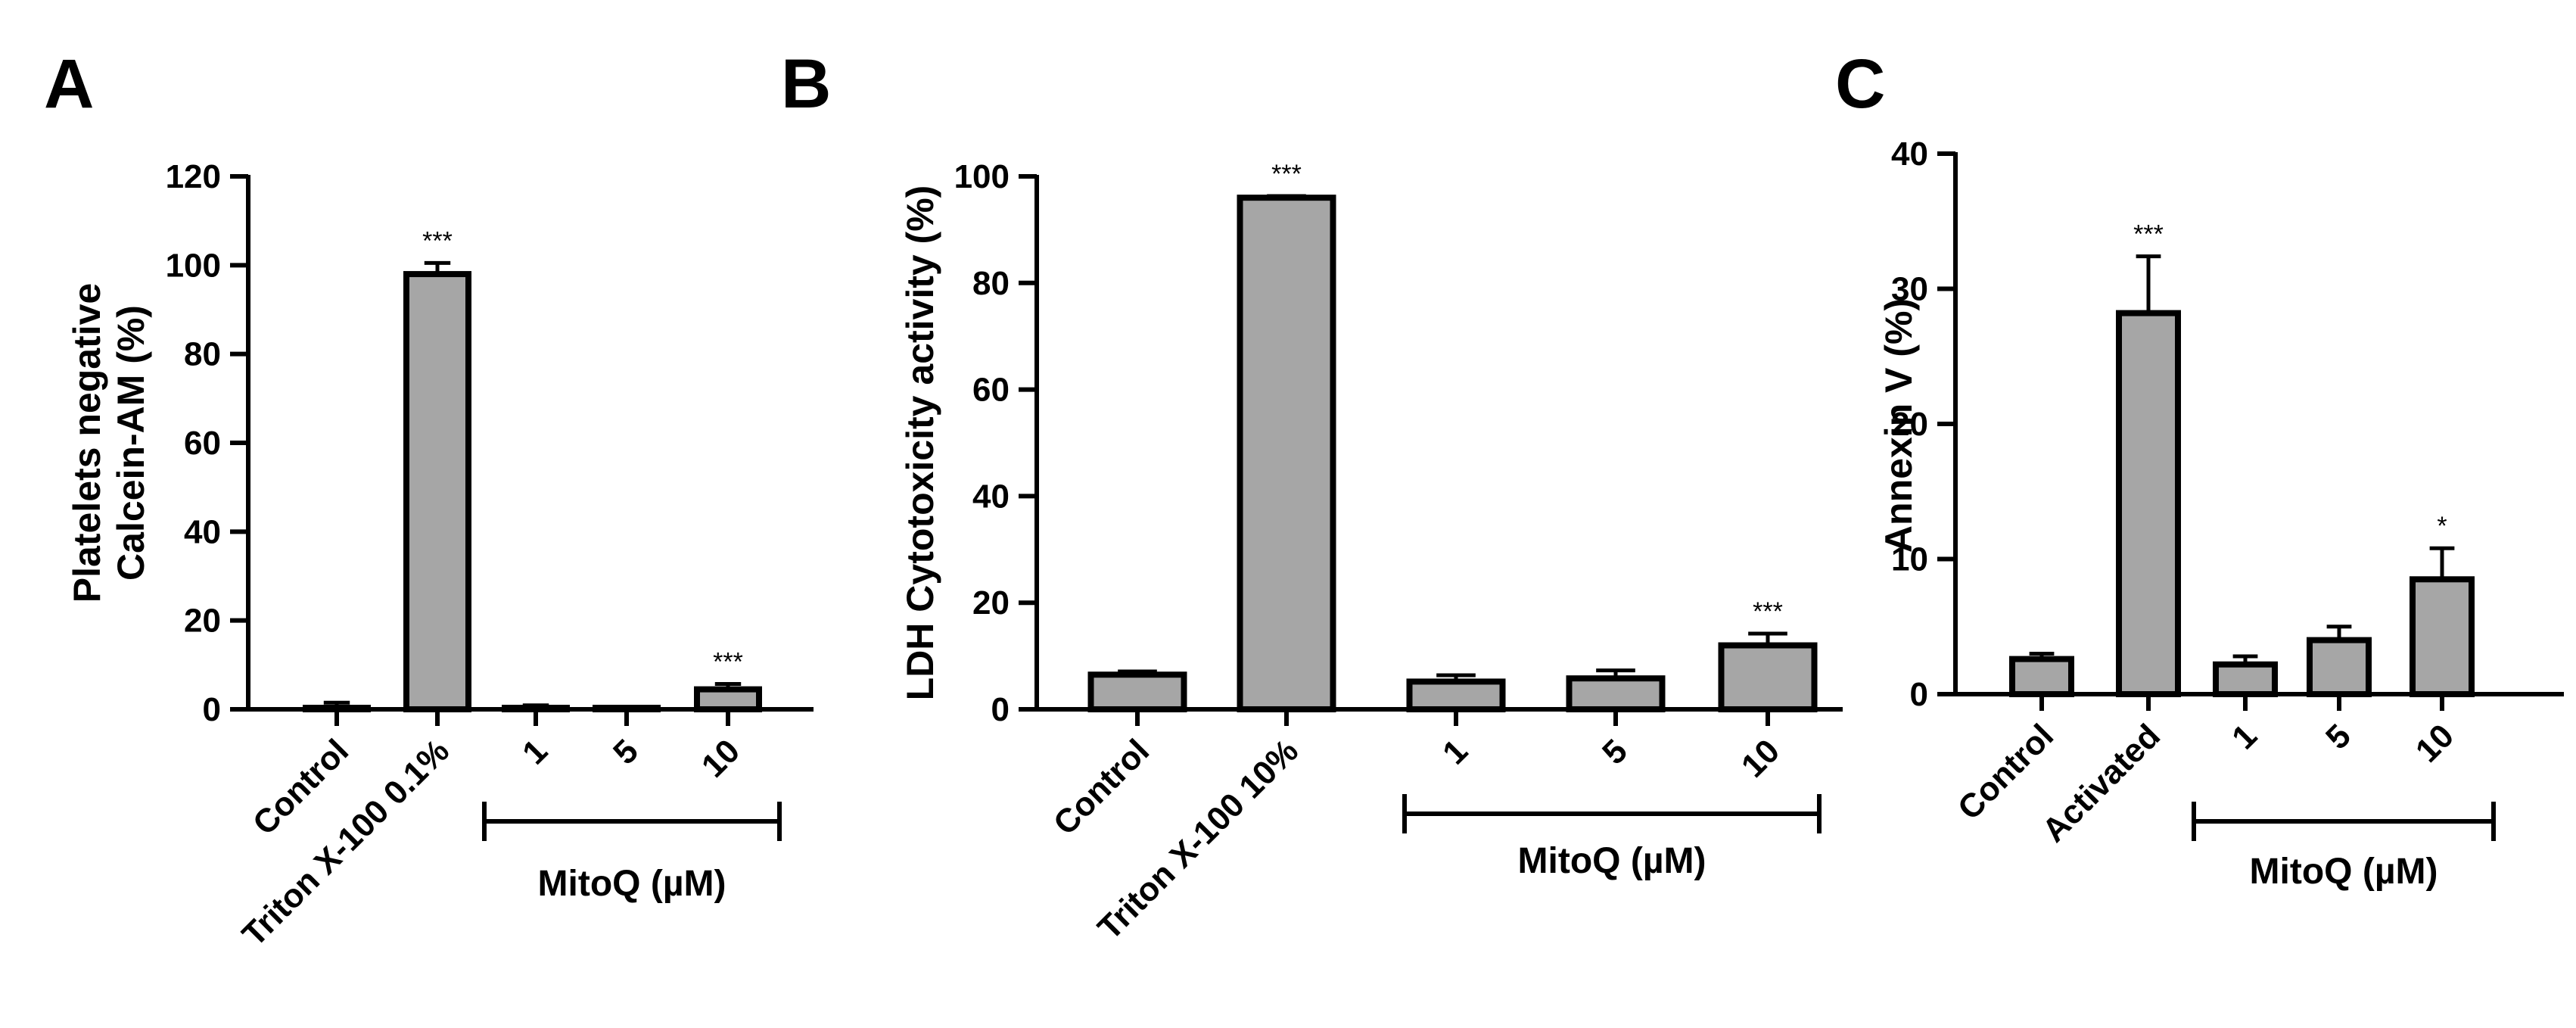 This screenshot has width=2576, height=1028. Describe the element at coordinates (69, 84) in the screenshot. I see `panel-letter: A` at that location.